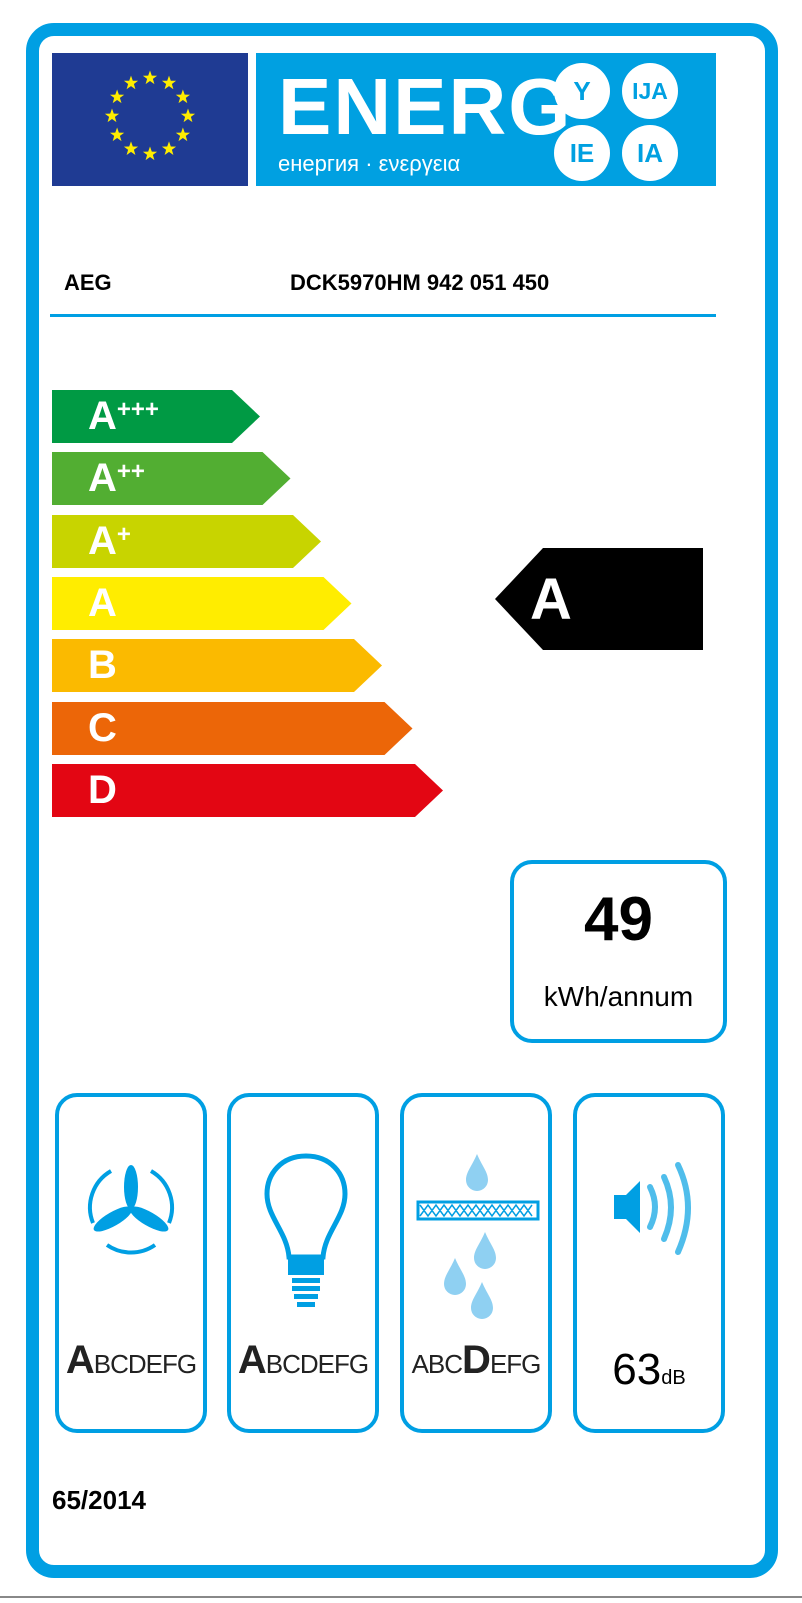  Describe the element at coordinates (172, 479) in the screenshot. I see `scale-bar-1: A++` at that location.